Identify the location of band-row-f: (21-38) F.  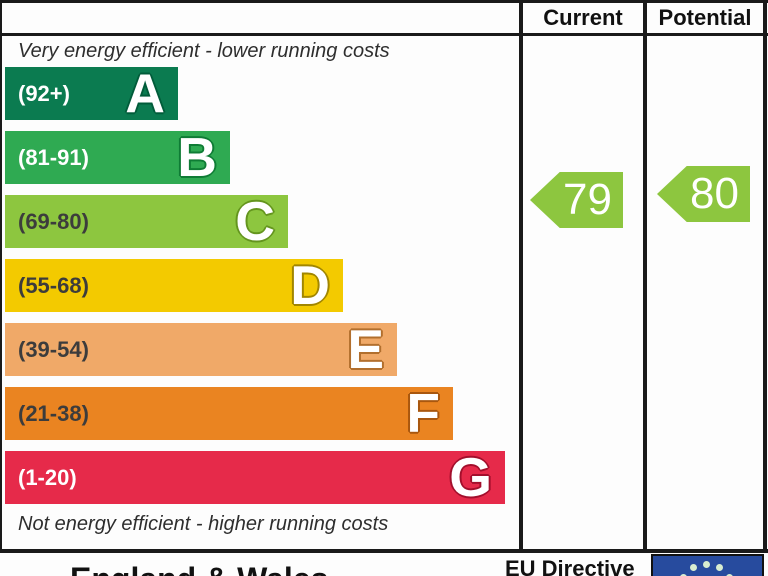
(255, 412).